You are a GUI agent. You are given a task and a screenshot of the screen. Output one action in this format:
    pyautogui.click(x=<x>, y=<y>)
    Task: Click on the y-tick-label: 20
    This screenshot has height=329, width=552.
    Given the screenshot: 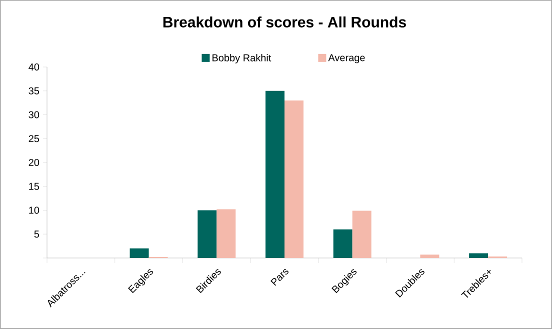 What is the action you would take?
    pyautogui.click(x=34, y=162)
    